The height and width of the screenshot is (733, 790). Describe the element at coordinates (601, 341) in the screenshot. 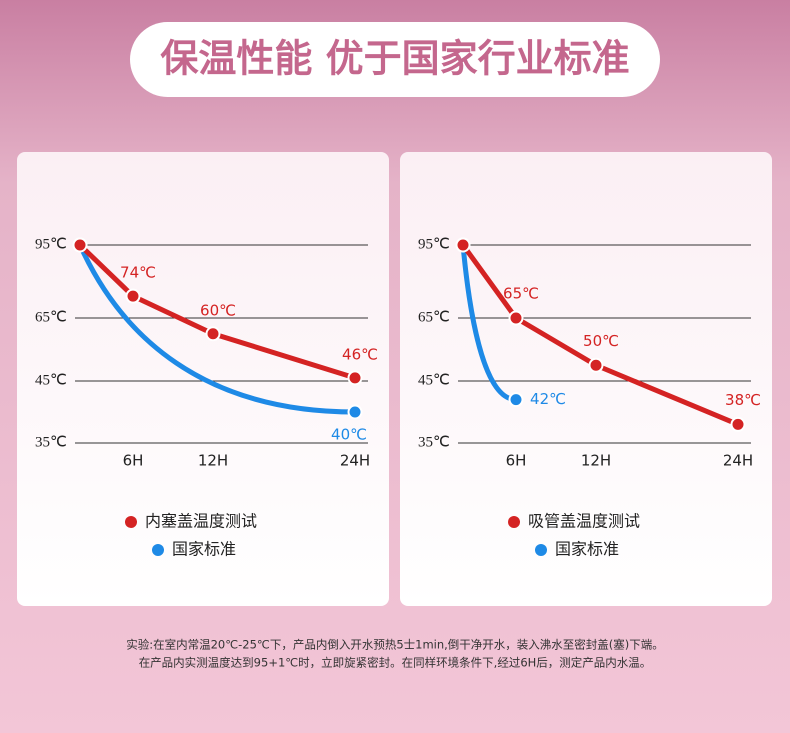

I see `data-label: 50℃` at that location.